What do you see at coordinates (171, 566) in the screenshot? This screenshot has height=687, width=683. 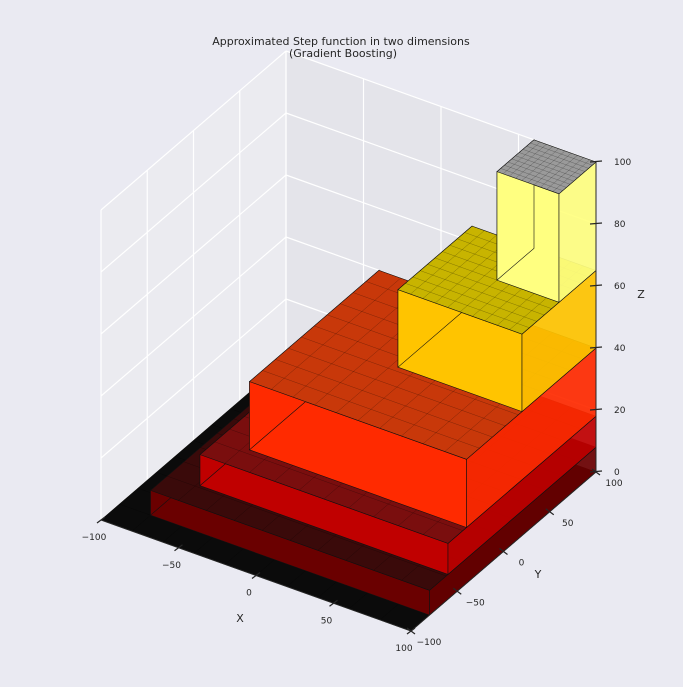 I see `x-tick-label: −50` at bounding box center [171, 566].